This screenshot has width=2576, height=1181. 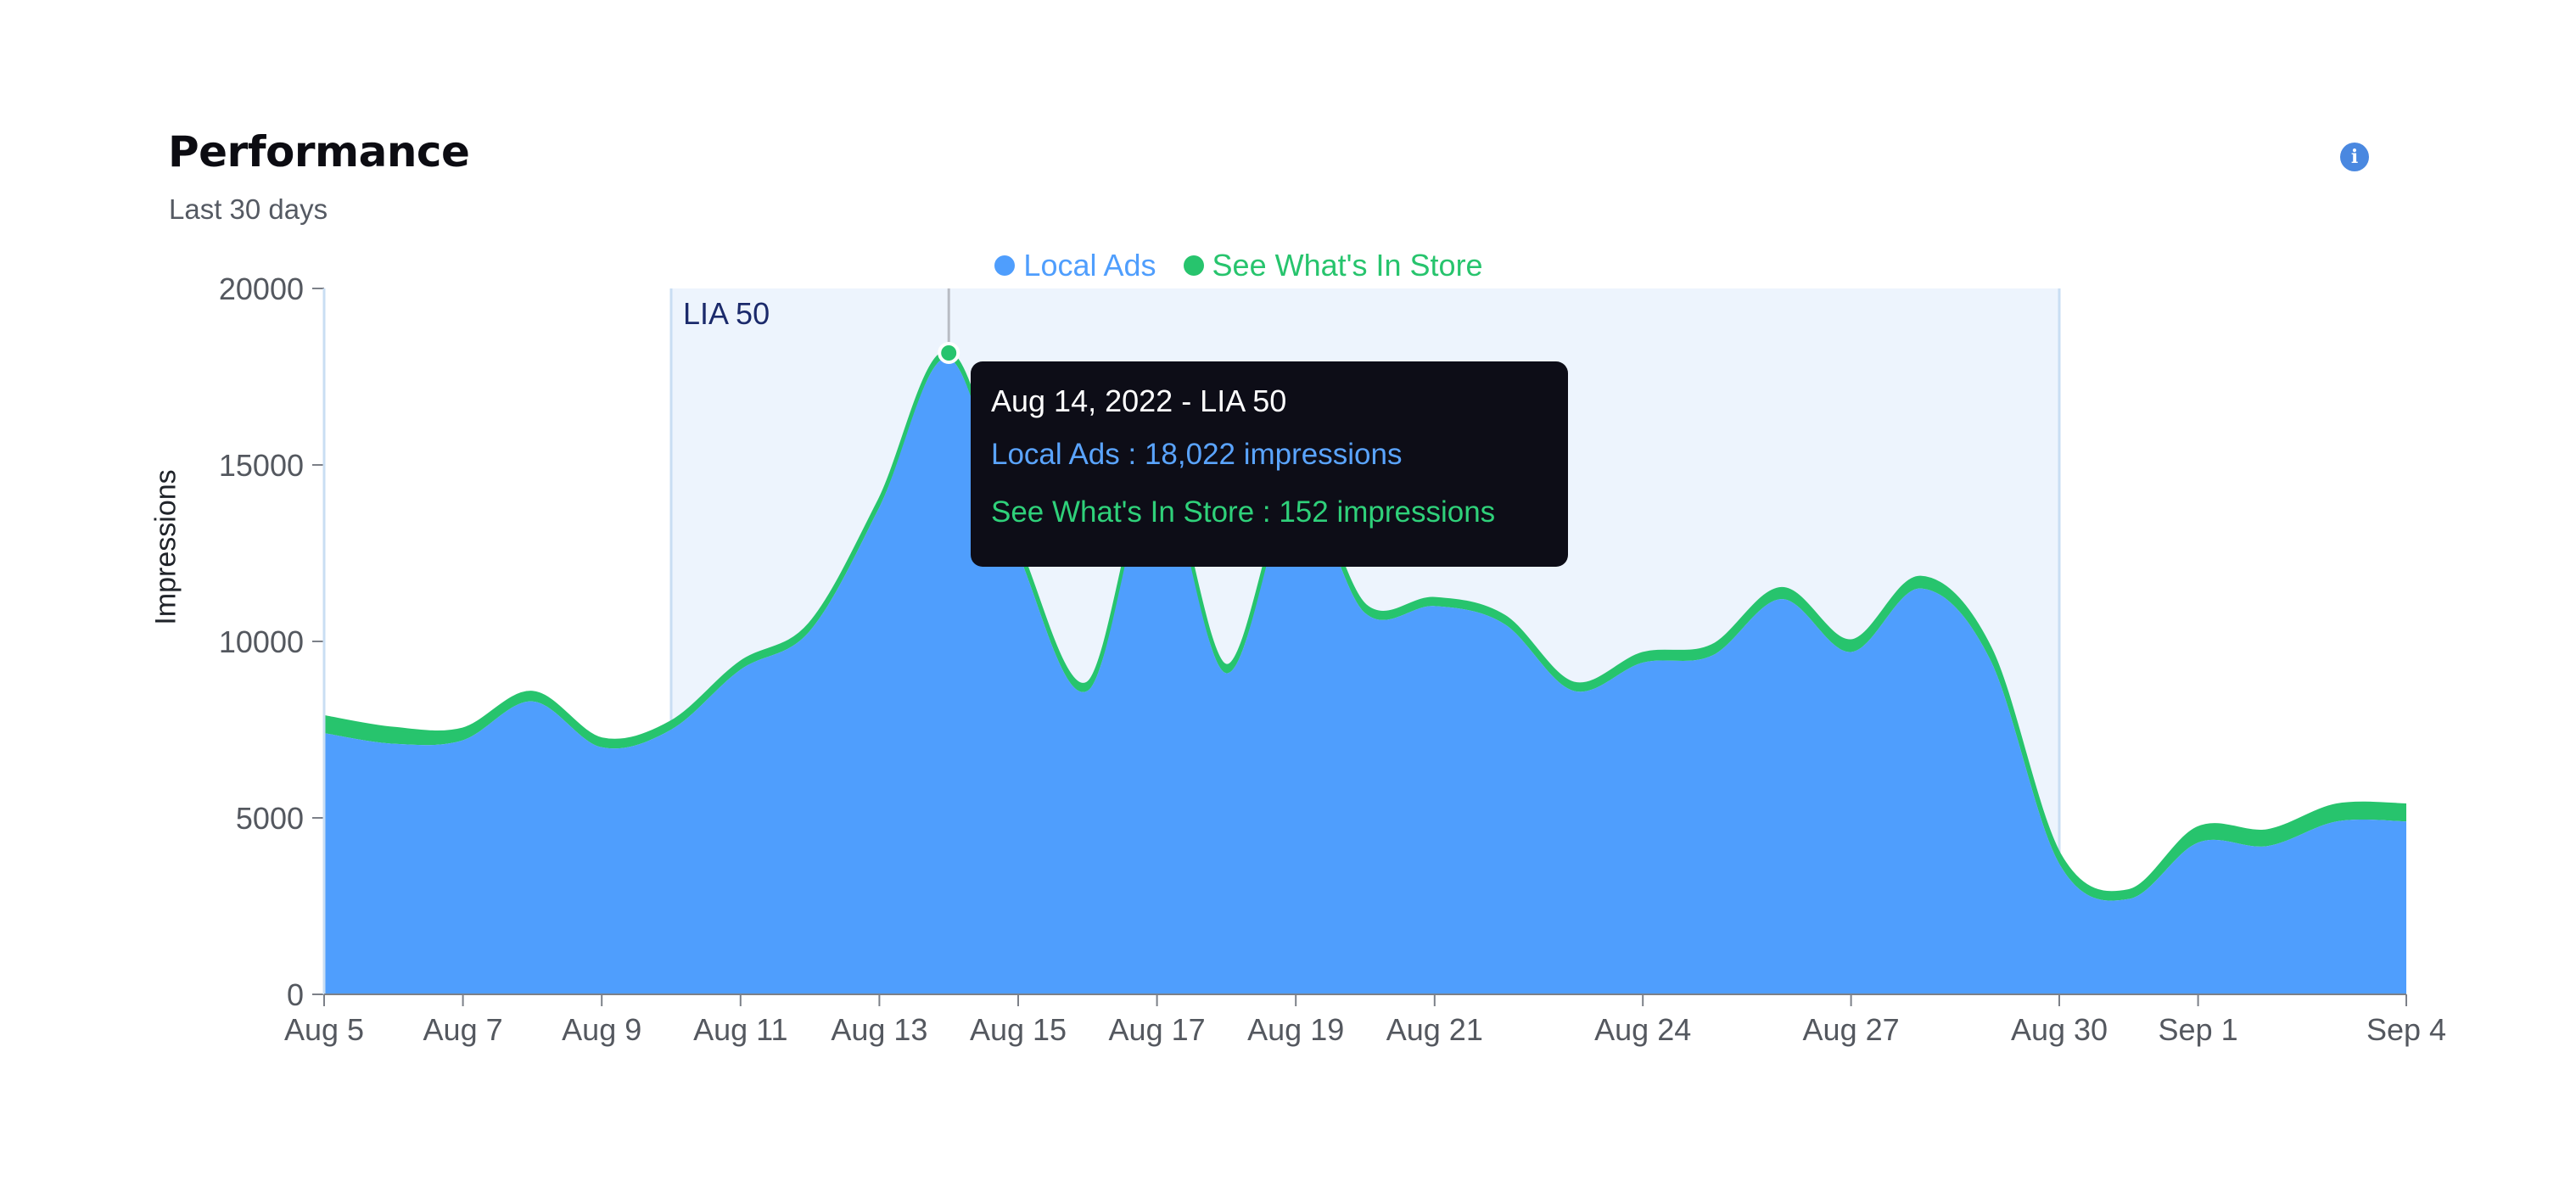 What do you see at coordinates (726, 313) in the screenshot?
I see `highlight-band-label: LIA 50` at bounding box center [726, 313].